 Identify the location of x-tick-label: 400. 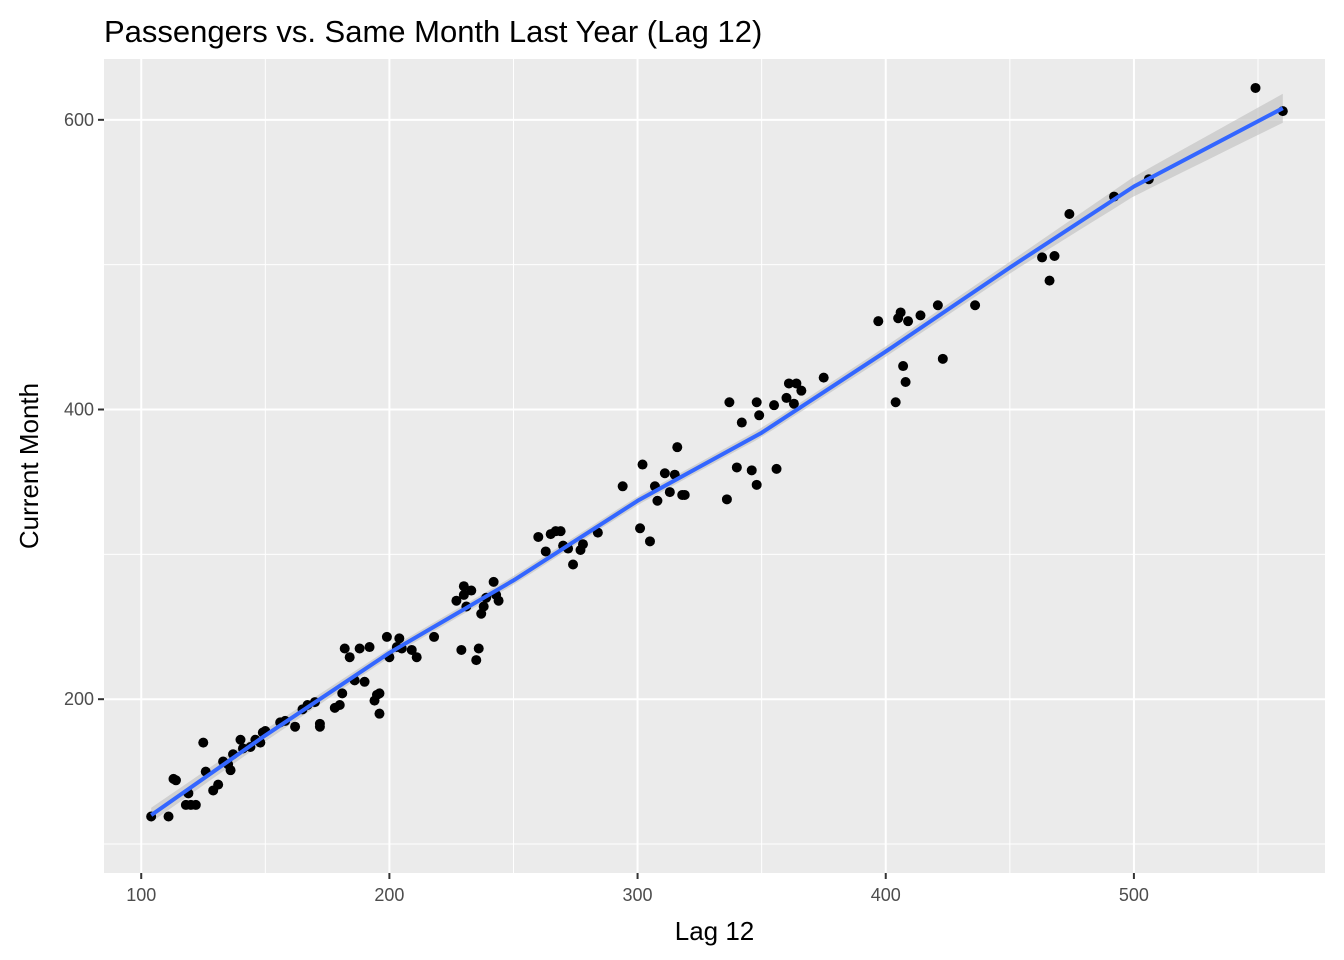
(886, 895).